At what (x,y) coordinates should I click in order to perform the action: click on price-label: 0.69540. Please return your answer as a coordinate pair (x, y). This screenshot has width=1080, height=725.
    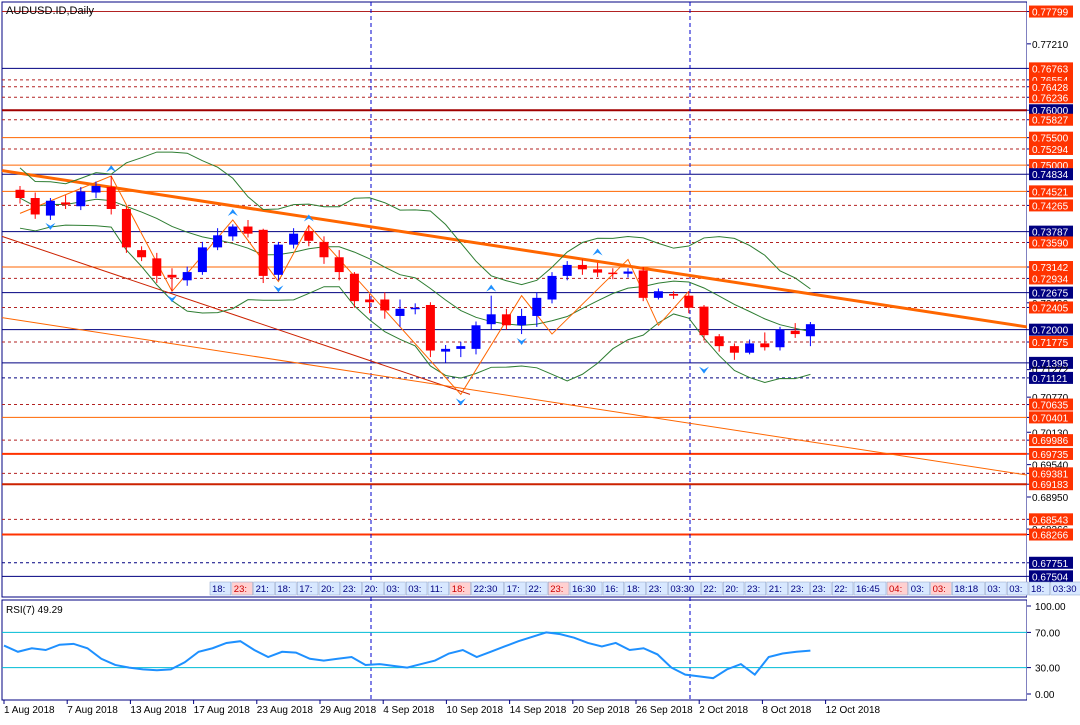
    Looking at the image, I should click on (1050, 466).